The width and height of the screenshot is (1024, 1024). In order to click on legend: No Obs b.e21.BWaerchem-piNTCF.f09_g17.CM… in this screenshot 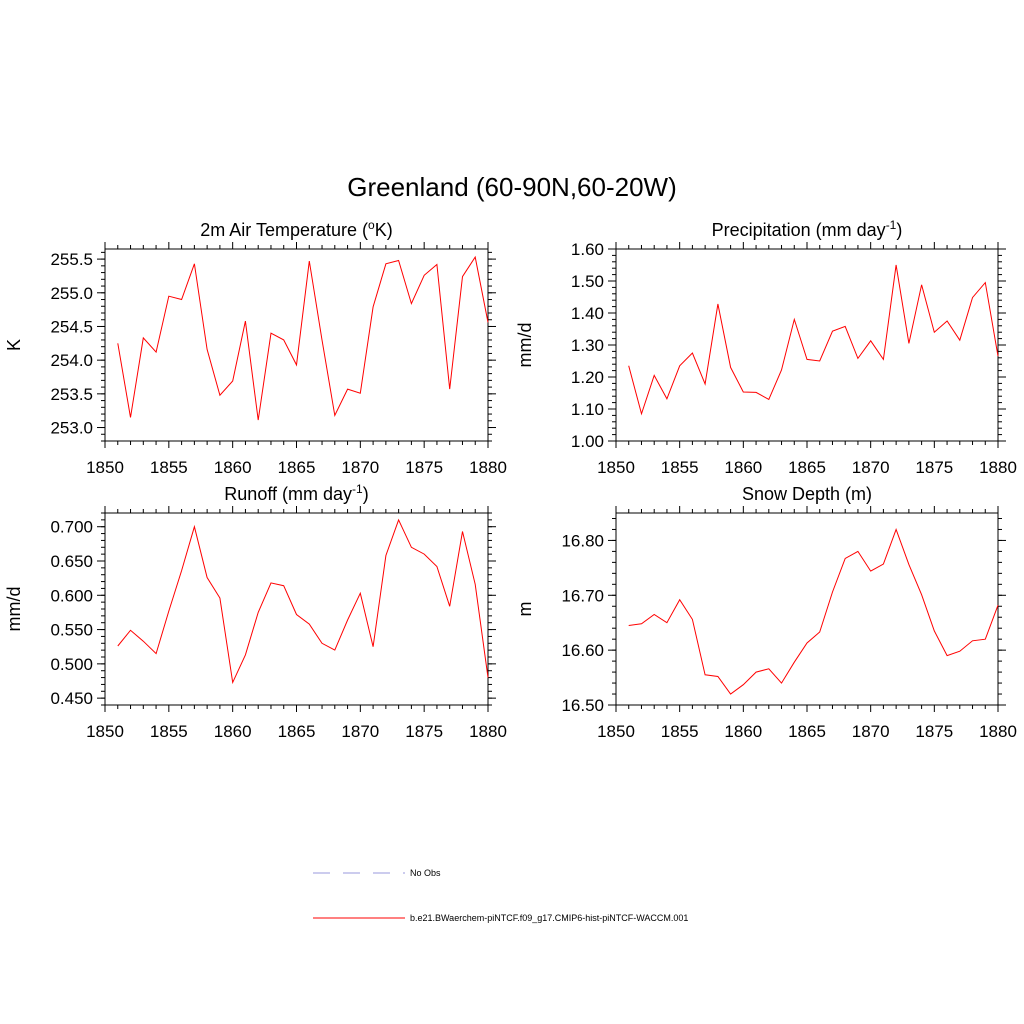, I will do `click(500, 895)`.